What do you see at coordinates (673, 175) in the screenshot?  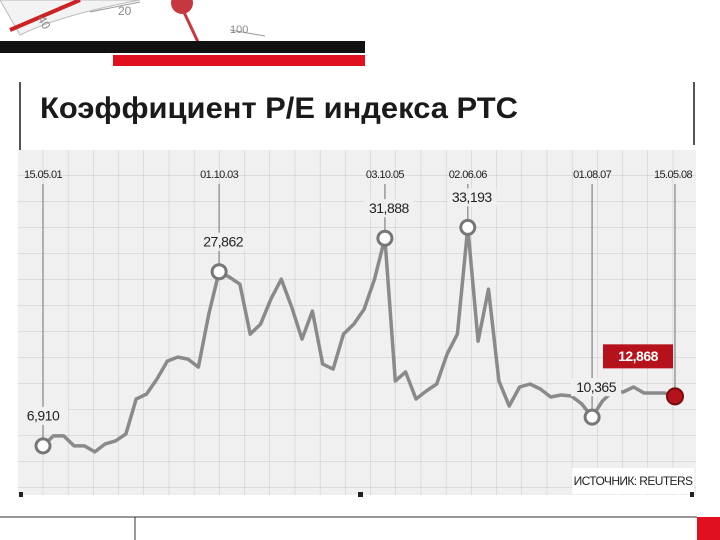 I see `x-tick-label: 15.05.08` at bounding box center [673, 175].